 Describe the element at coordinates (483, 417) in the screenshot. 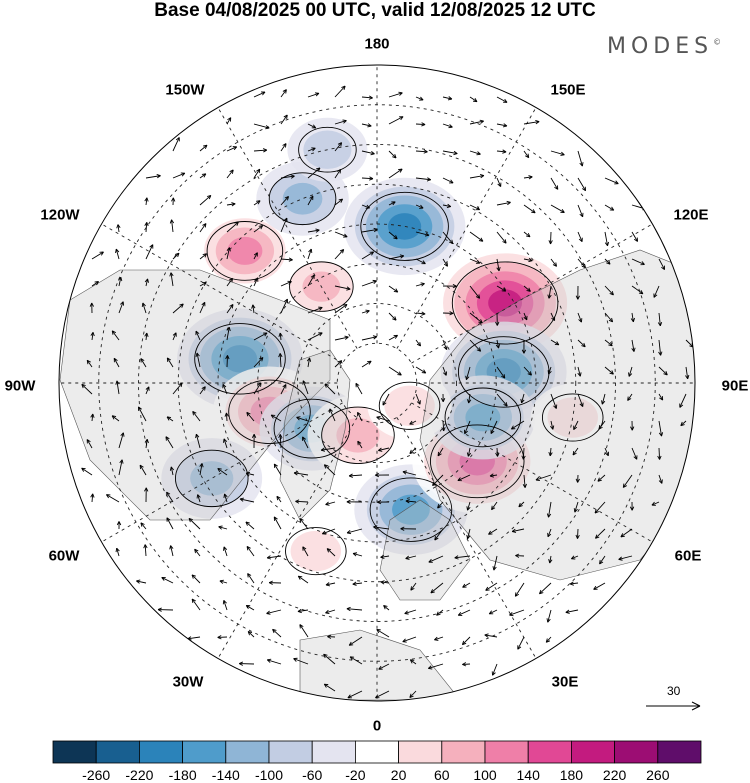

I see `contour-low-westsib` at that location.